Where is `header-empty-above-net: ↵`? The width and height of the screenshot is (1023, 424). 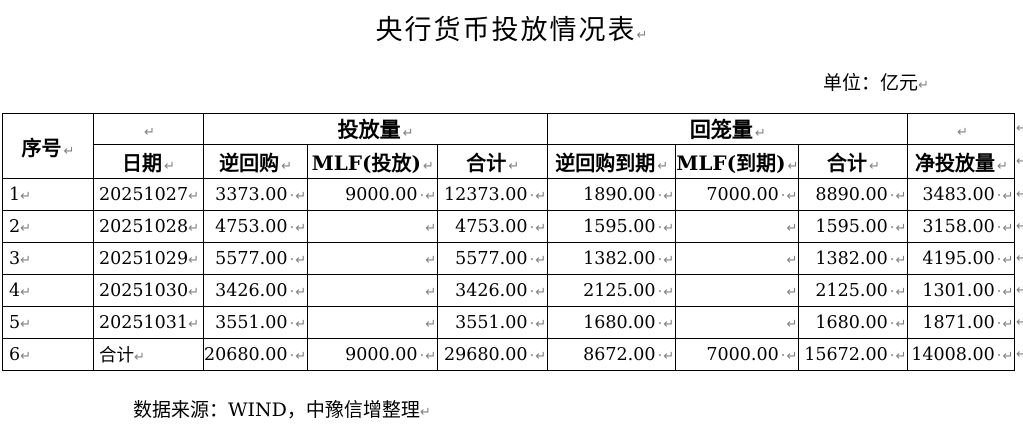 header-empty-above-net: ↵ is located at coordinates (961, 129).